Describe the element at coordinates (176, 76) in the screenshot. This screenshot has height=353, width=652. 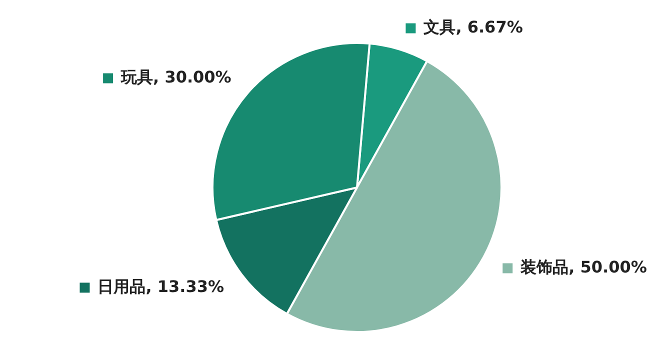
I see `legend-label: 玩具, 30.00%` at that location.